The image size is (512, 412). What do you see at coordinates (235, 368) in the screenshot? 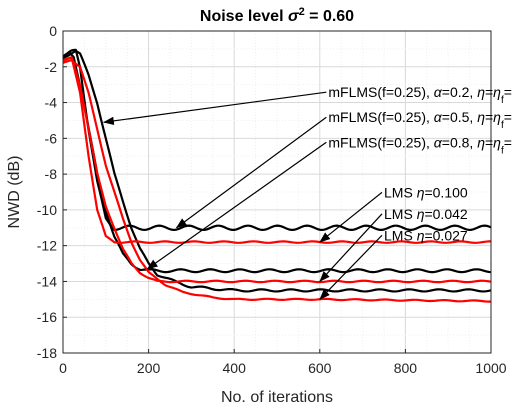
I see `x-tick-label: 400` at bounding box center [235, 368].